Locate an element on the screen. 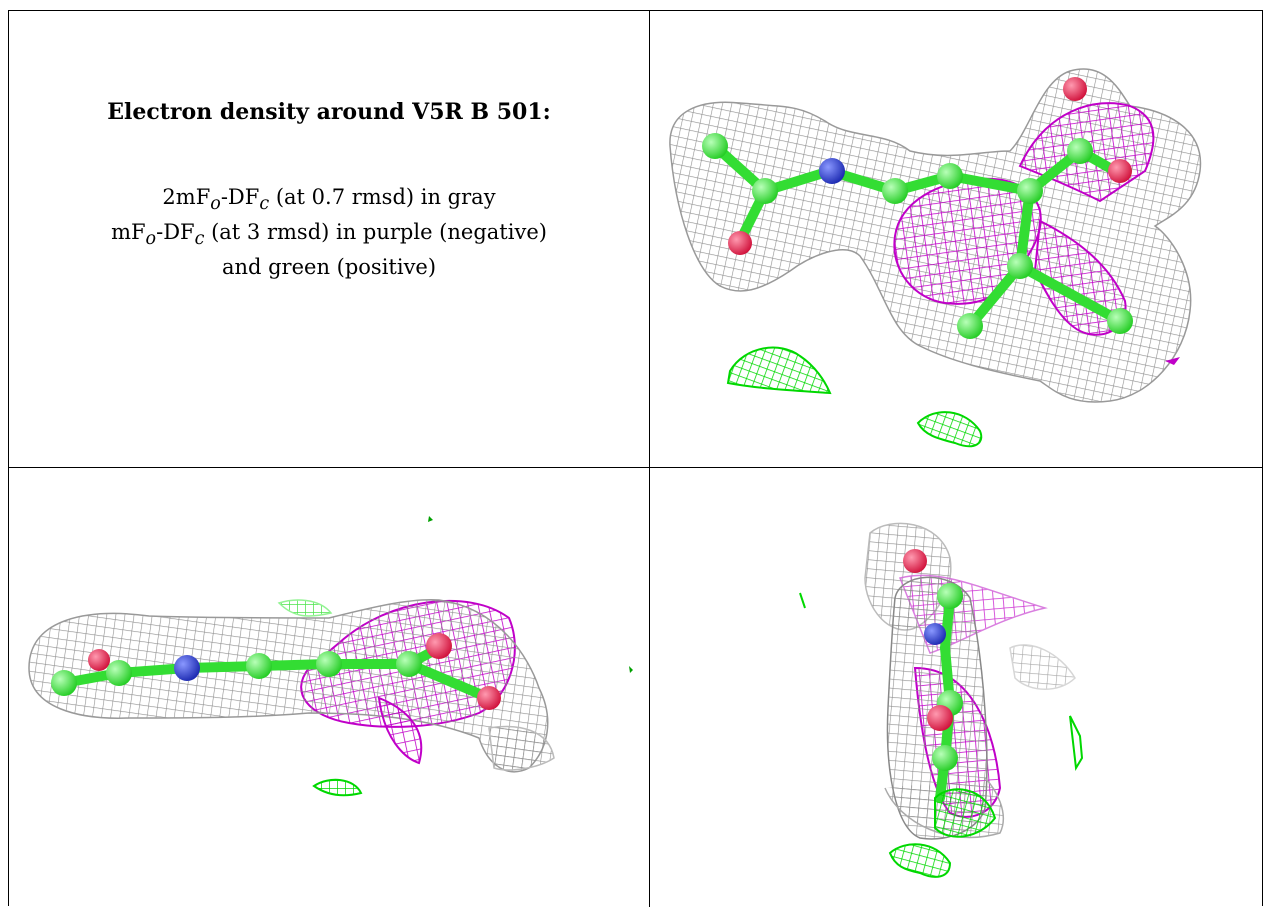  green-speck-end is located at coordinates (802, 600).